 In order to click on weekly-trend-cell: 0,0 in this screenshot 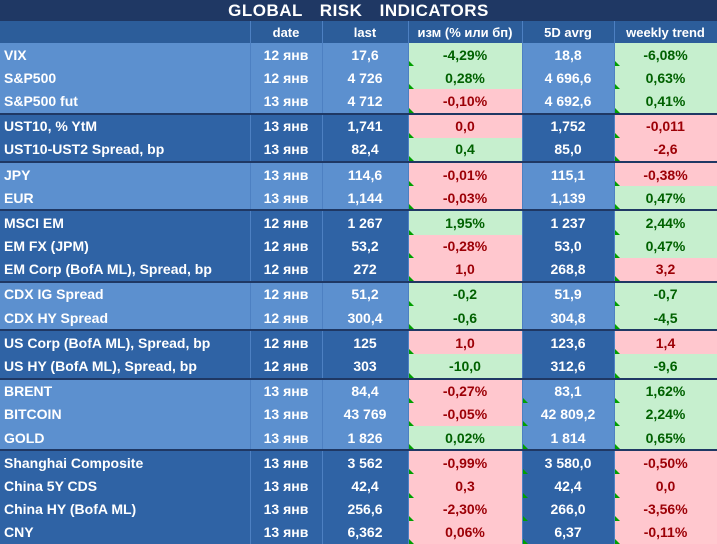, I will do `click(665, 486)`.